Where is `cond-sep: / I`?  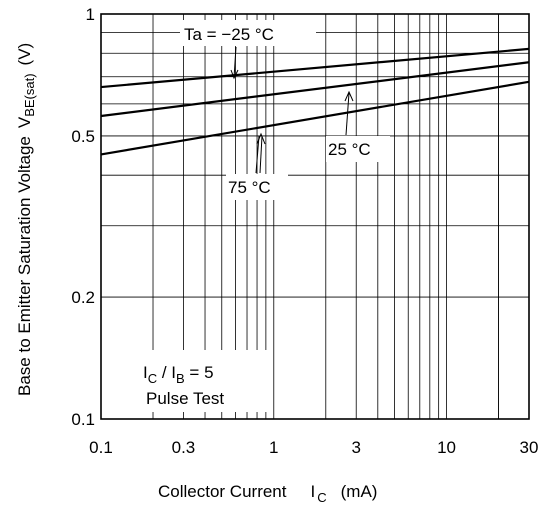 cond-sep: / I is located at coordinates (166, 372).